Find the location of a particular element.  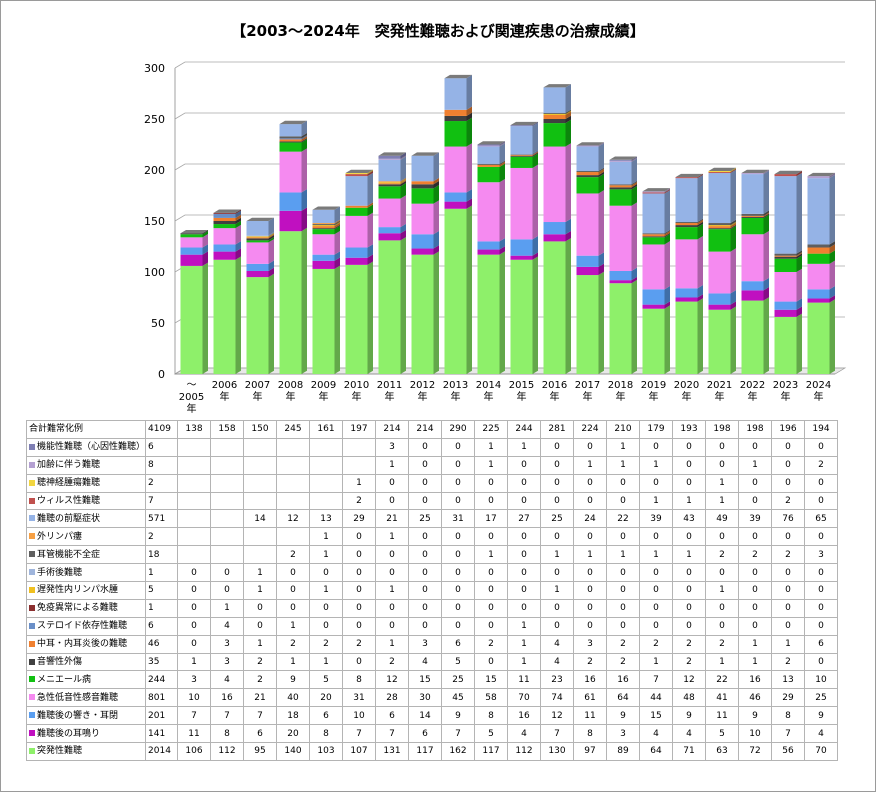

data-label: 6 is located at coordinates (392, 716).